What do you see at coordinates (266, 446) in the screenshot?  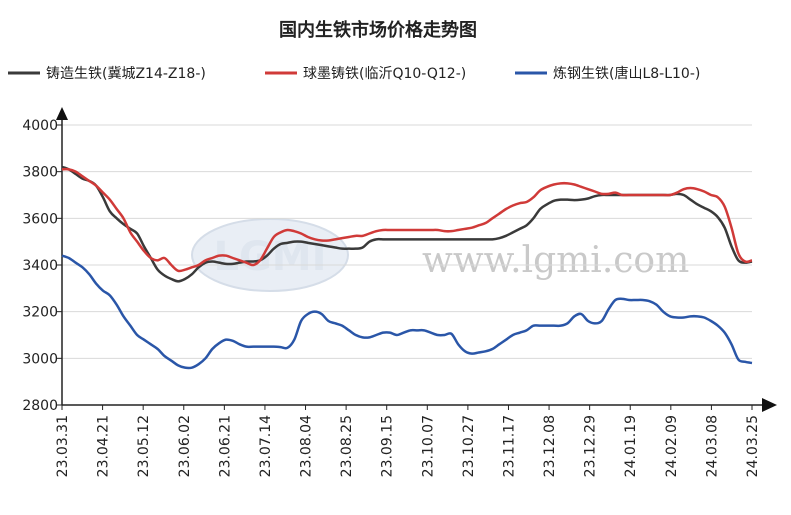 I see `x-tick-label-5: 23.07.14` at bounding box center [266, 446].